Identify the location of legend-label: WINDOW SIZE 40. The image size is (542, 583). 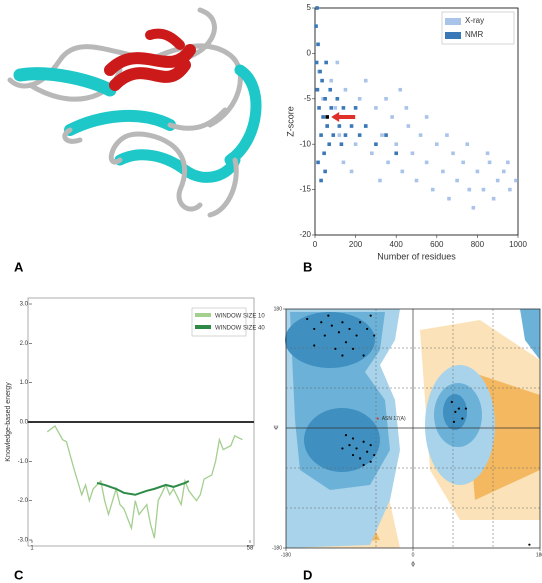
(240, 329).